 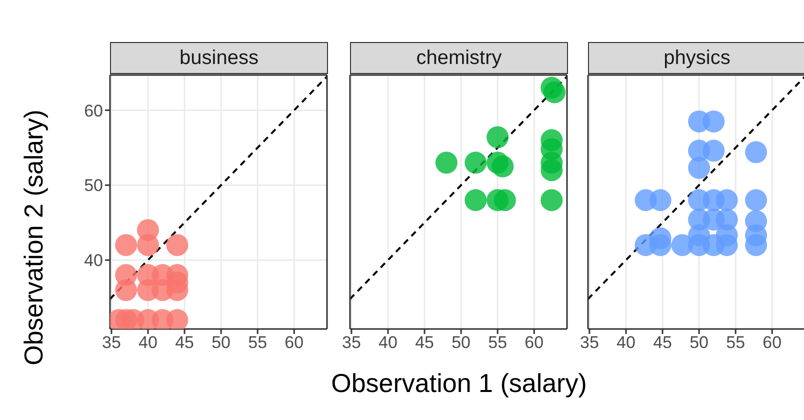 I want to click on chart-title: business, so click(x=219, y=58).